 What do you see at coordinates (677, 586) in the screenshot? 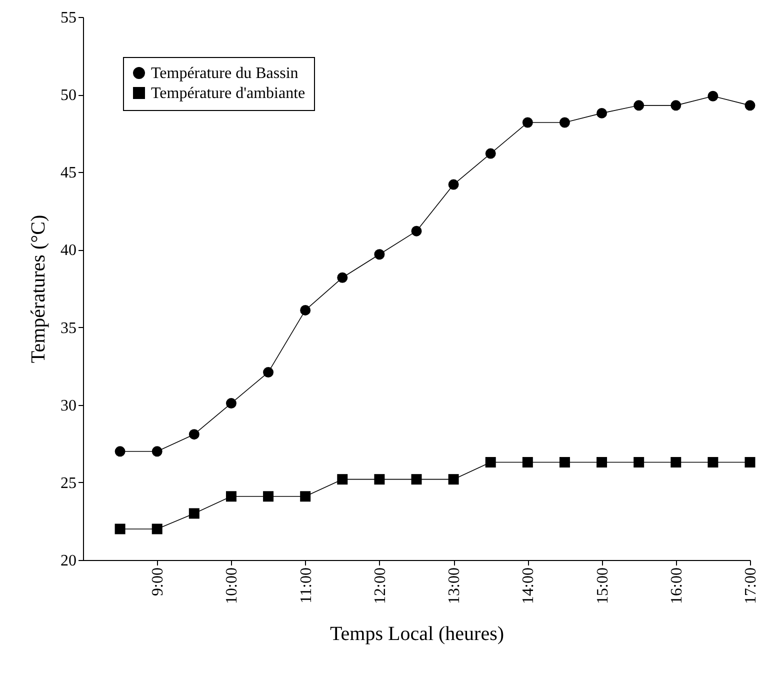
I see `x-tick-label: 16:00` at bounding box center [677, 586].